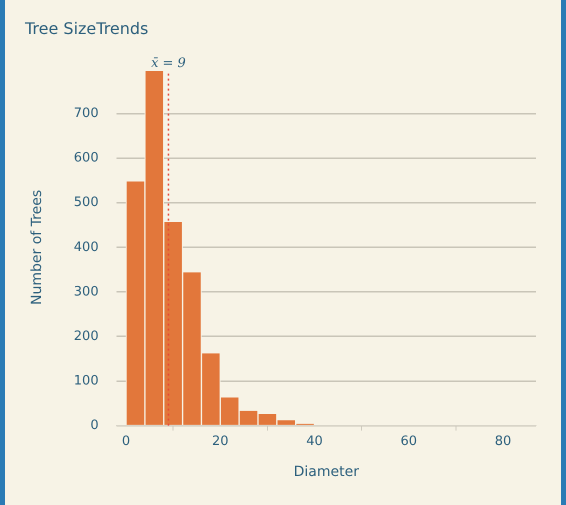 The width and height of the screenshot is (566, 505). Describe the element at coordinates (86, 336) in the screenshot. I see `y-tick-label: 200` at that location.